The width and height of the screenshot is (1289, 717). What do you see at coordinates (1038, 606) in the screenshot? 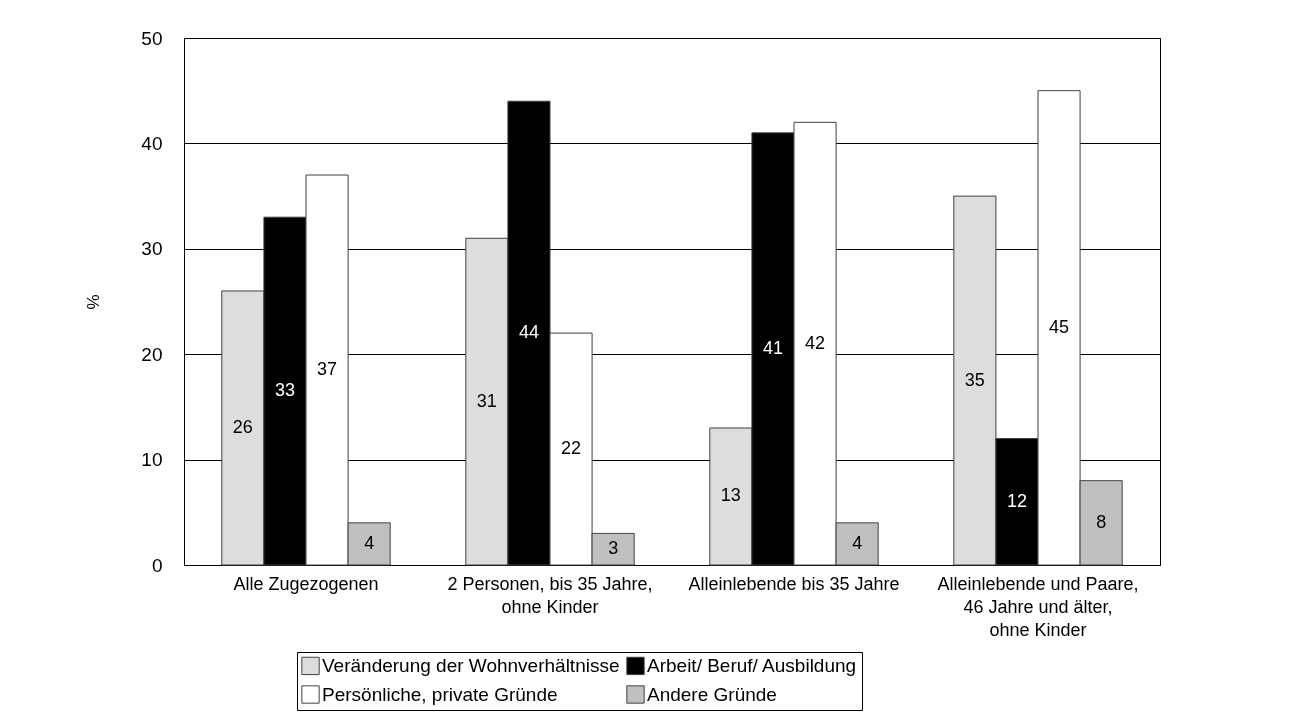
I see `x-tick-label: Alleinlebende und Paare, 46 Jahre und älter, ohne Kinder` at bounding box center [1038, 606].